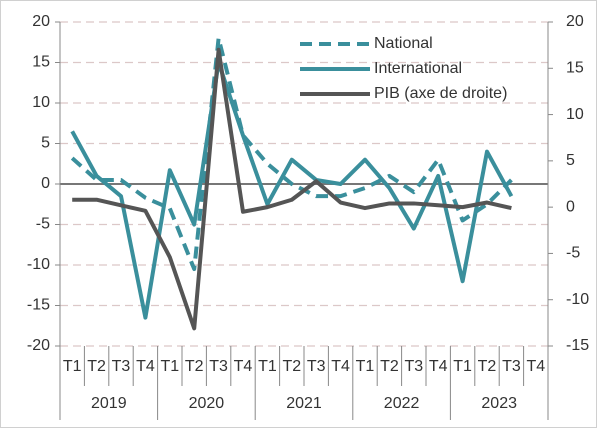 This screenshot has width=597, height=428. Describe the element at coordinates (575, 68) in the screenshot. I see `y2-tick-label: 15` at that location.